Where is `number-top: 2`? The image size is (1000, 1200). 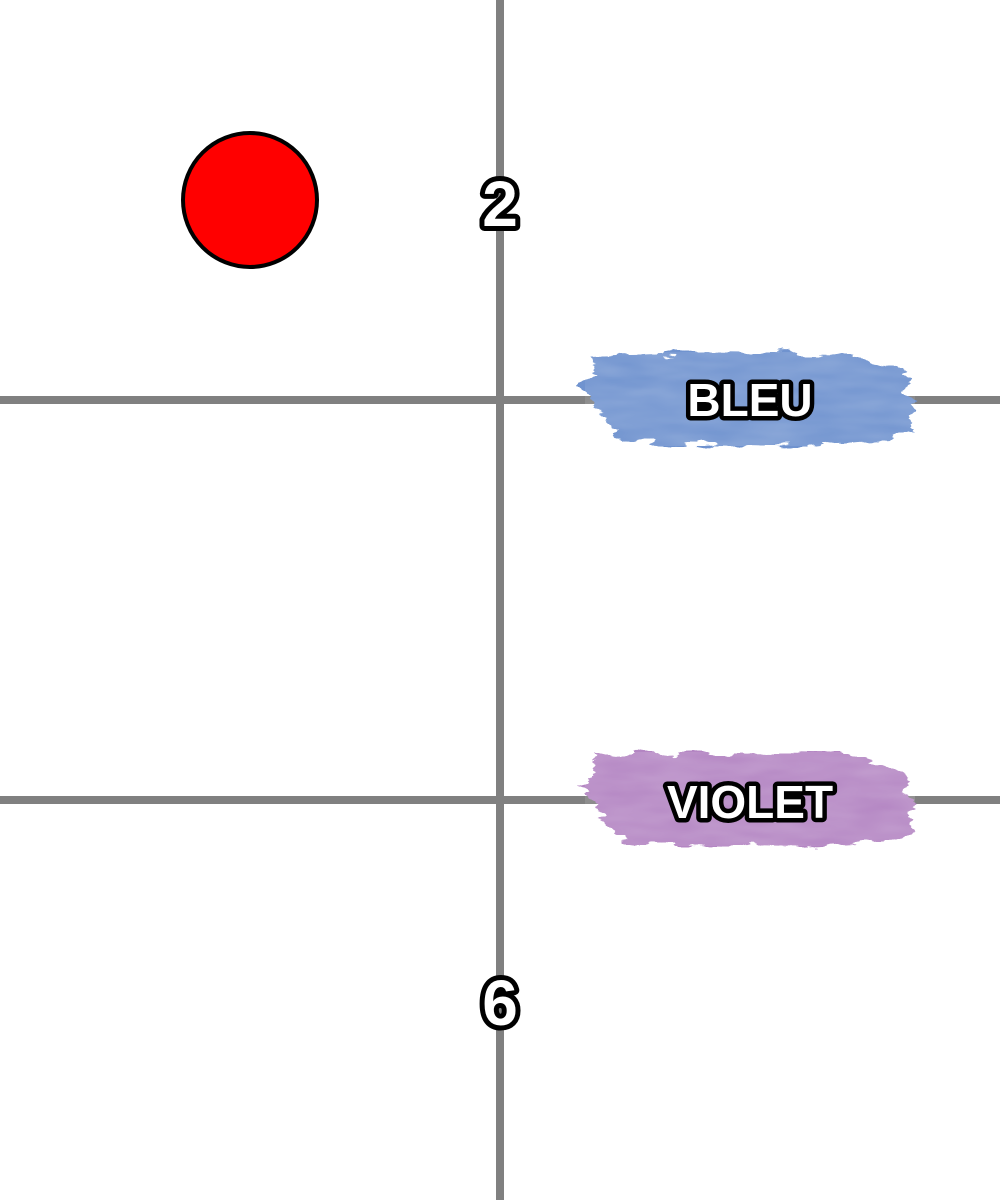 number-top: 2 is located at coordinates (500, 204).